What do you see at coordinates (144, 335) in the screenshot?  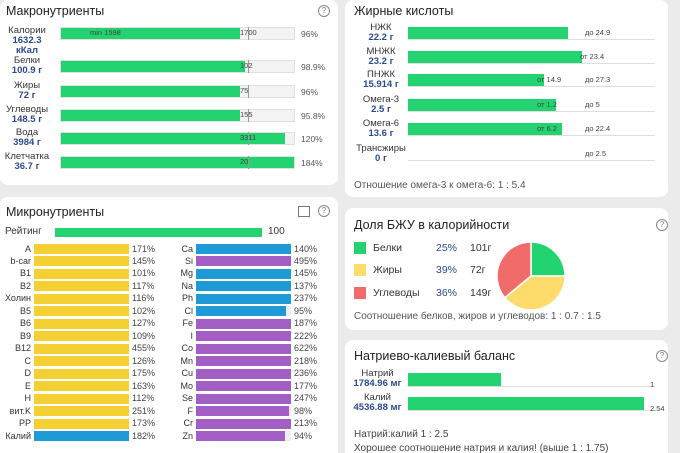 I see `micro-percent: 109%` at bounding box center [144, 335].